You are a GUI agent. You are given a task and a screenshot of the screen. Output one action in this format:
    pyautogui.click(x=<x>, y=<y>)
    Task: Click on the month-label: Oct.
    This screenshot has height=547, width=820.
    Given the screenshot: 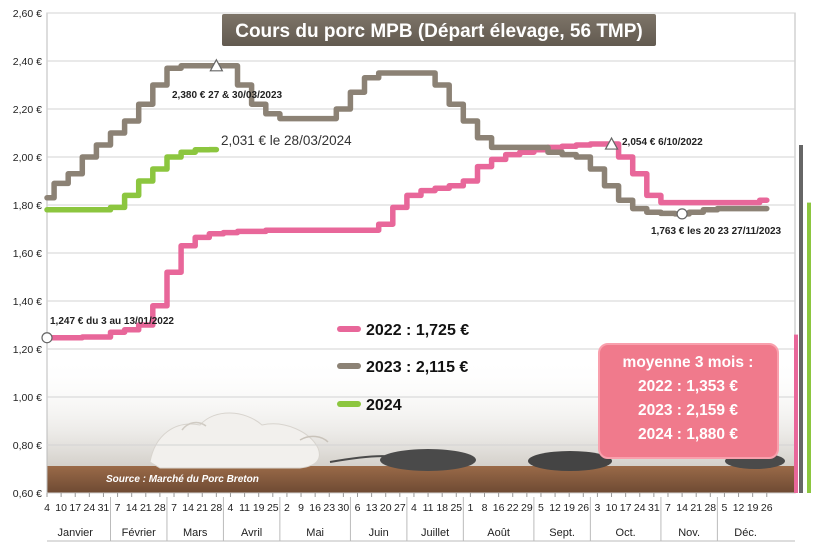 What is the action you would take?
    pyautogui.click(x=626, y=533)
    